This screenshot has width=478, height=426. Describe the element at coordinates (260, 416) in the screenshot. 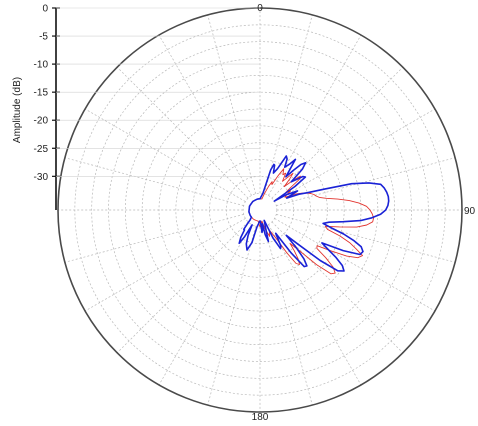

I see `angle-label-180: 180` at that location.